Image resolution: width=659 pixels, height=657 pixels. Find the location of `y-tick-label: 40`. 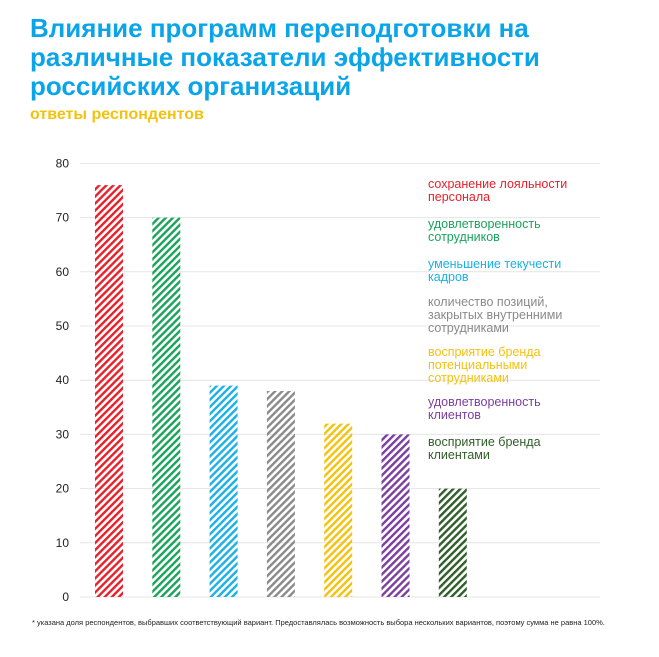

y-tick-label: 40 is located at coordinates (63, 380).